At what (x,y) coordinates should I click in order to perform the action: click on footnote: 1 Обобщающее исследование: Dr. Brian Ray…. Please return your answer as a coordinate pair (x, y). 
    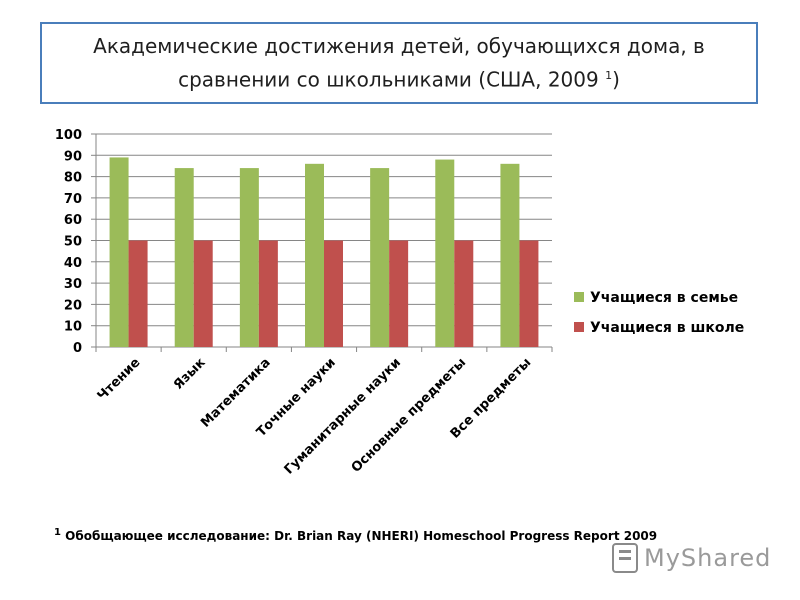
    Looking at the image, I should click on (355, 535).